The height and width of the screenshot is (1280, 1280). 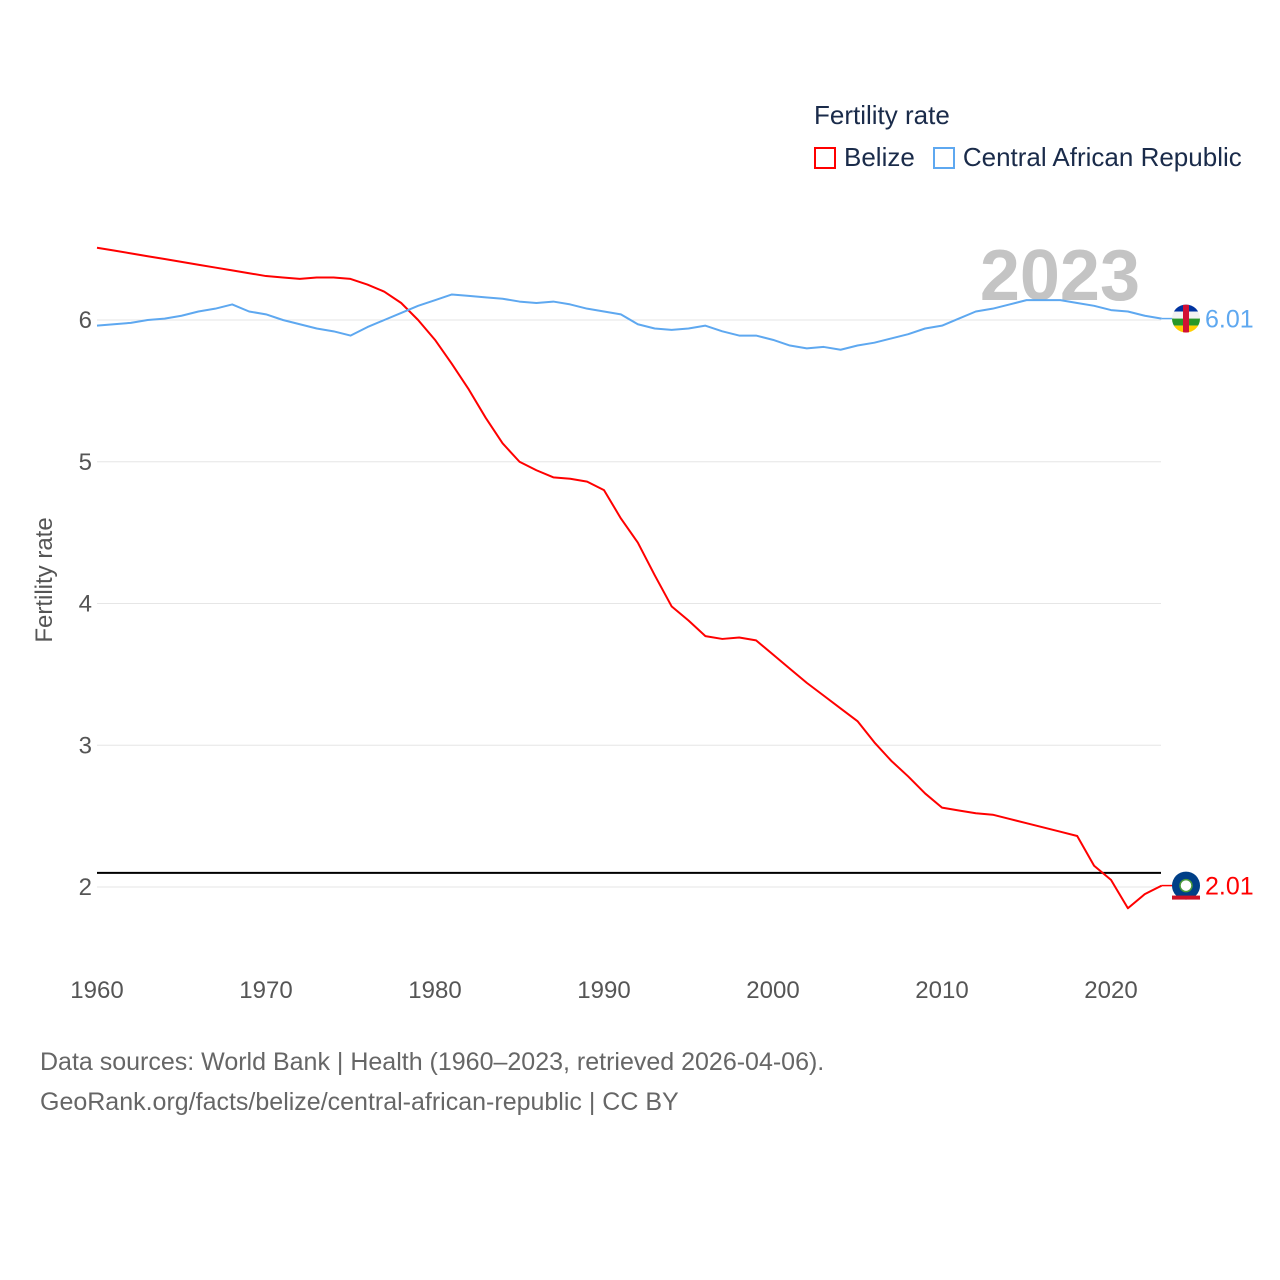 I want to click on x-tick-label: 1960, so click(x=96, y=990).